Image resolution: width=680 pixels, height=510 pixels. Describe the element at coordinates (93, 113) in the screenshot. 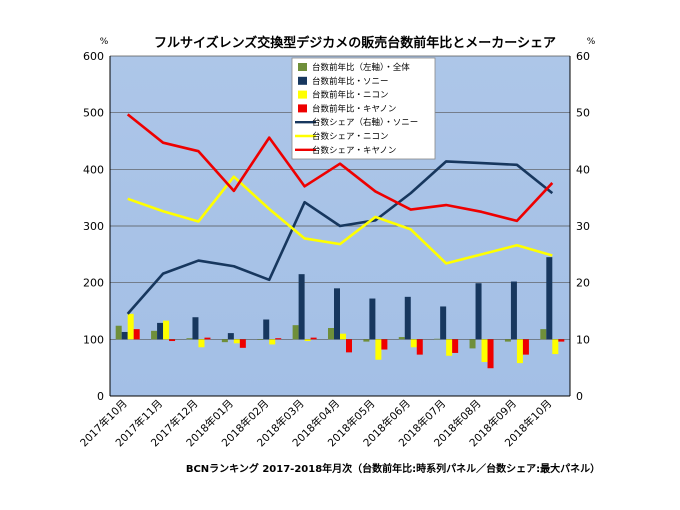

I see `left-tick-label: 500` at that location.